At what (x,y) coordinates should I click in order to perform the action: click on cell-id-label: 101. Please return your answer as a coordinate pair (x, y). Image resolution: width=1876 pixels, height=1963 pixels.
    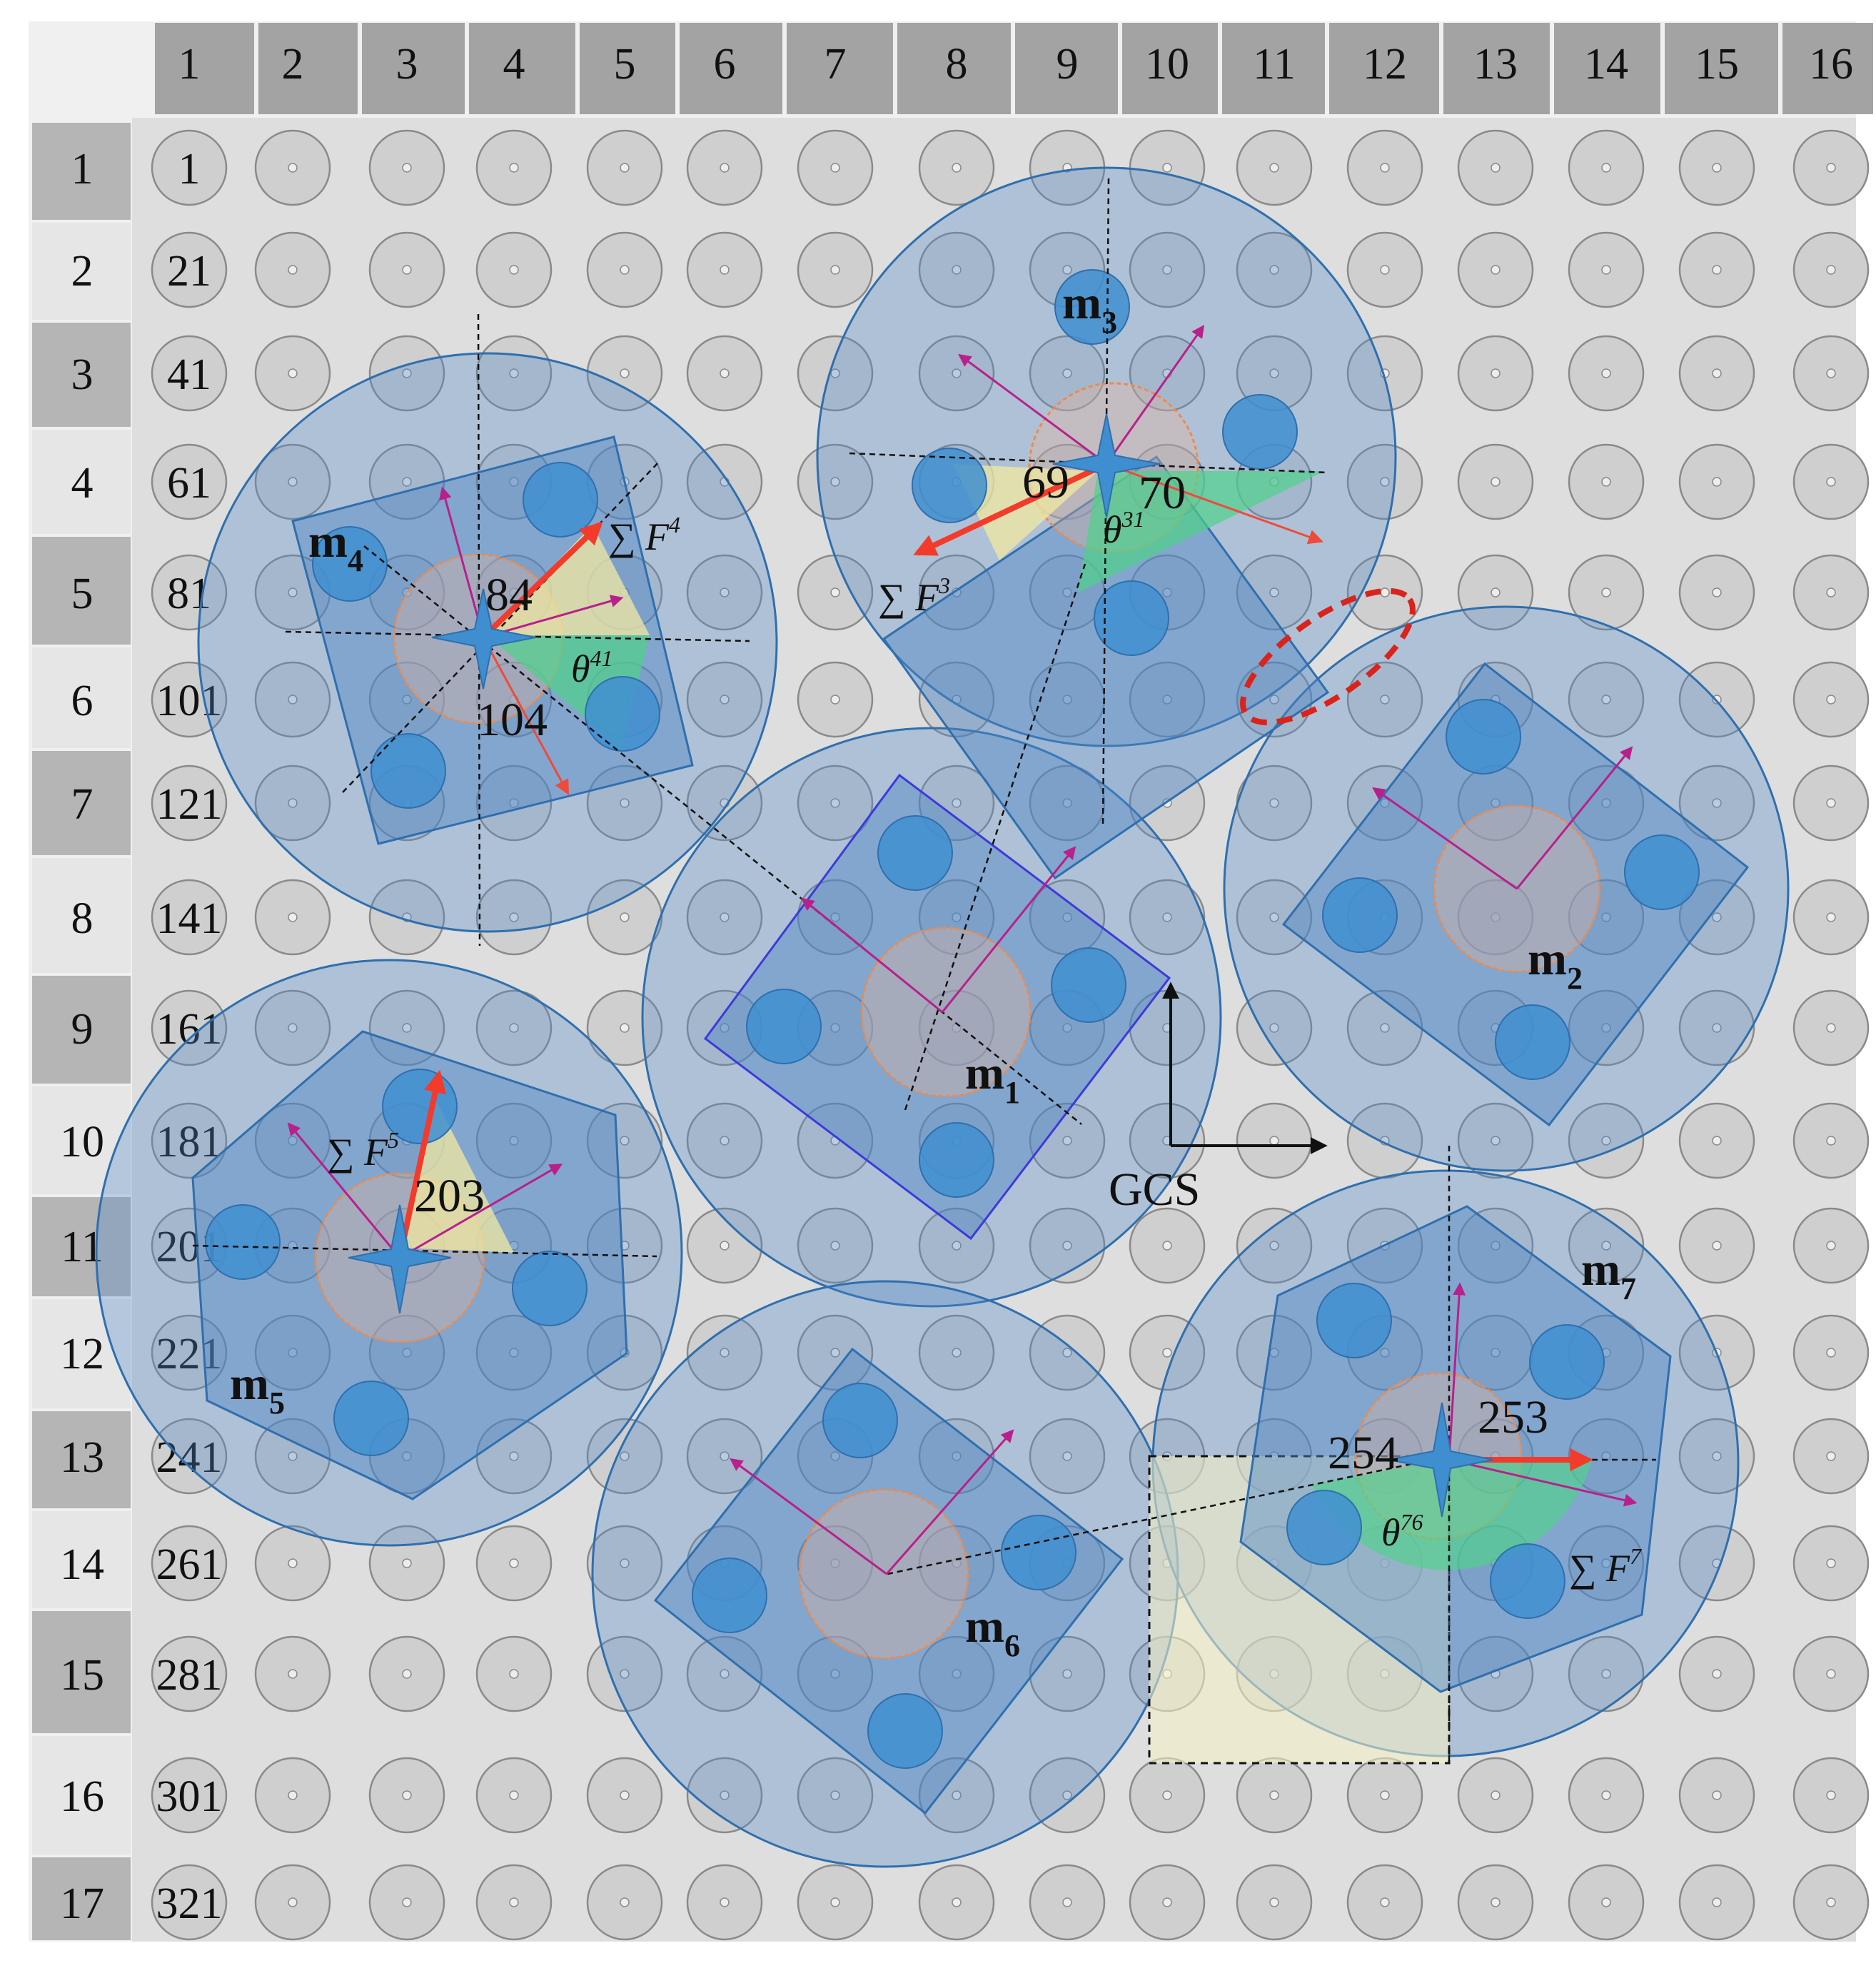
    Looking at the image, I should click on (190, 701).